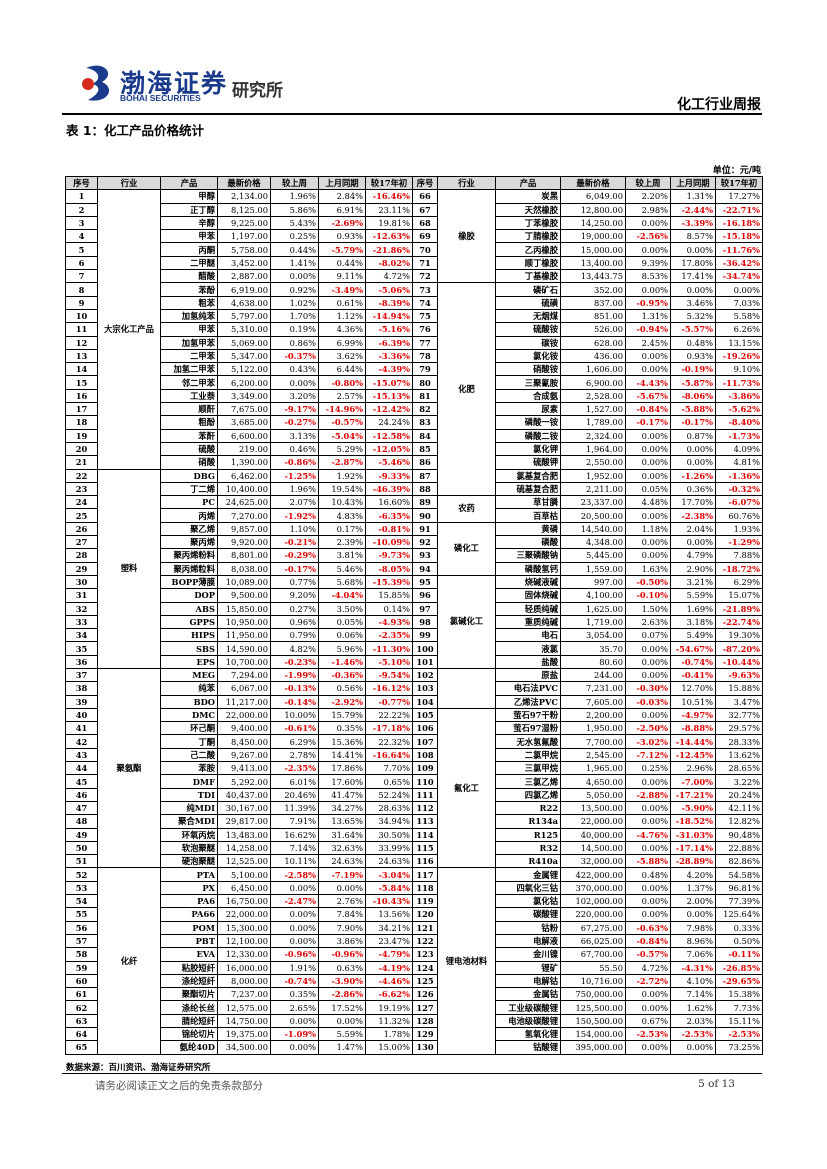 This screenshot has height=1169, width=827. What do you see at coordinates (244, 794) in the screenshot?
I see `price: 40,437.00` at bounding box center [244, 794].